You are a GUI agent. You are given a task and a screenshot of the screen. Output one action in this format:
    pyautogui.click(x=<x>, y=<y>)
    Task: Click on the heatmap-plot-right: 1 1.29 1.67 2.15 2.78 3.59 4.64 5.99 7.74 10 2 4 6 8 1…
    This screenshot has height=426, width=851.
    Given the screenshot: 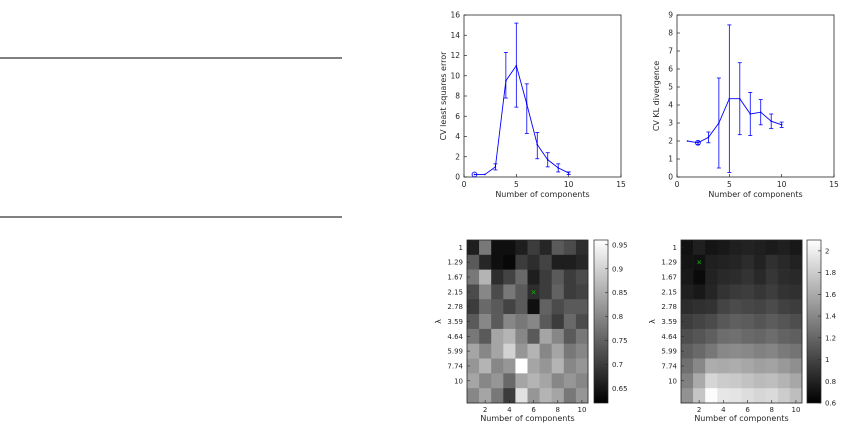 What is the action you would take?
    pyautogui.click(x=742, y=331)
    